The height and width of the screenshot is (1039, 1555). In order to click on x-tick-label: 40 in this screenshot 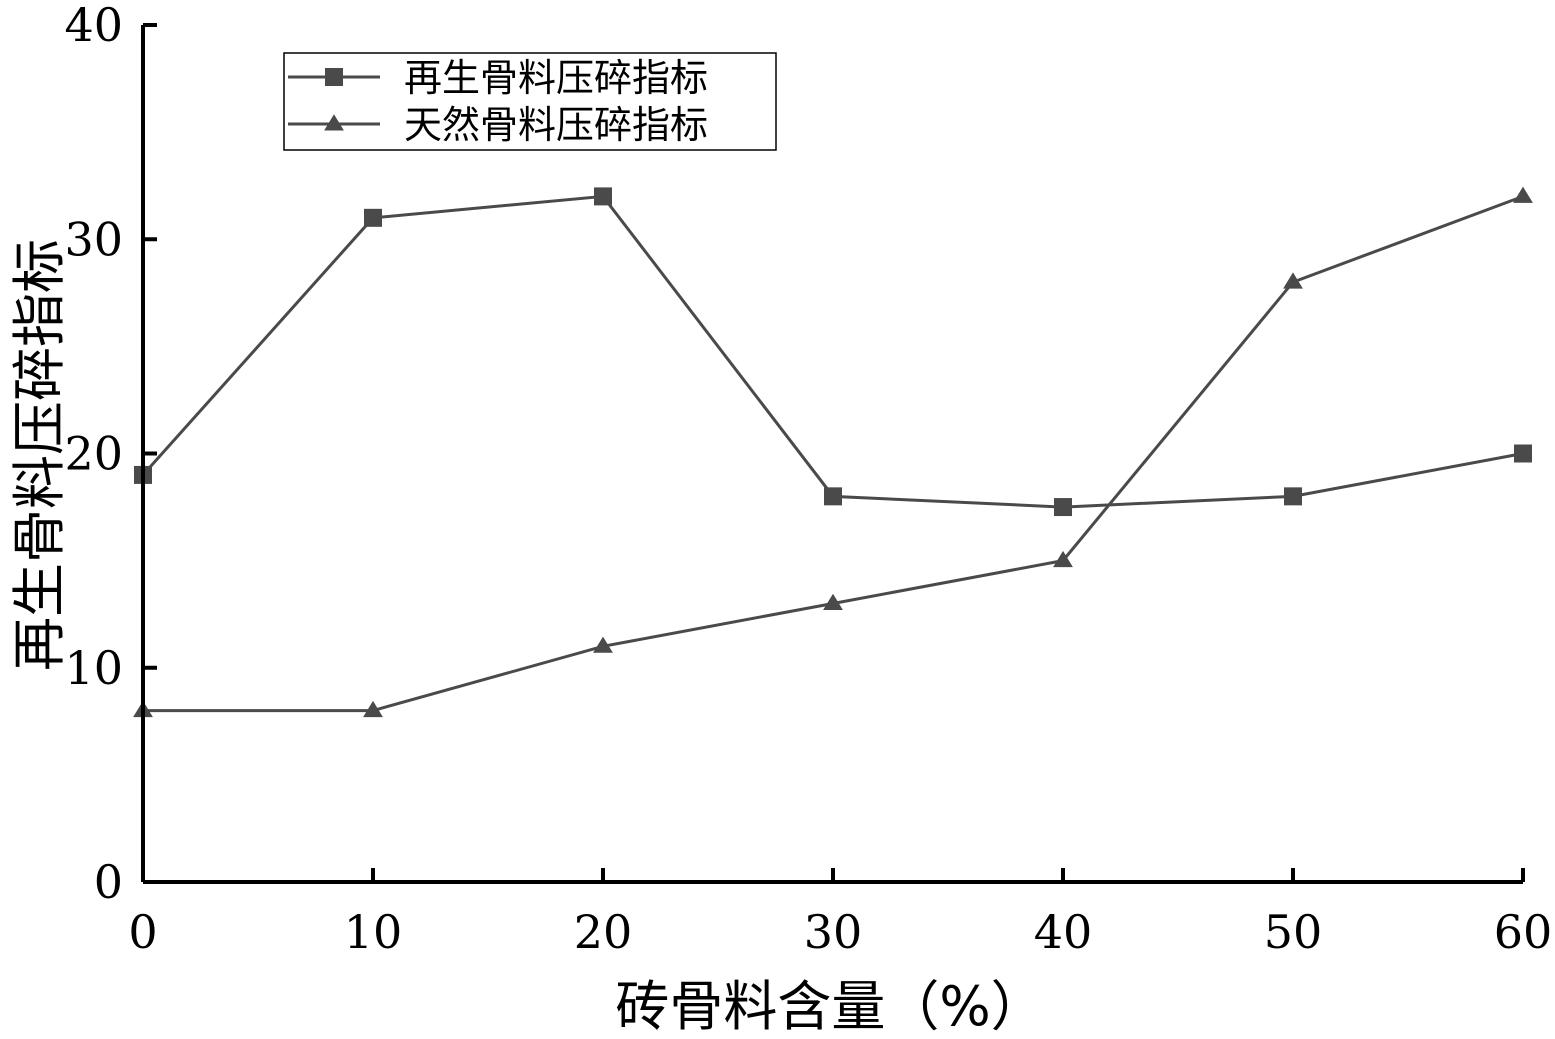, I will do `click(1063, 932)`.